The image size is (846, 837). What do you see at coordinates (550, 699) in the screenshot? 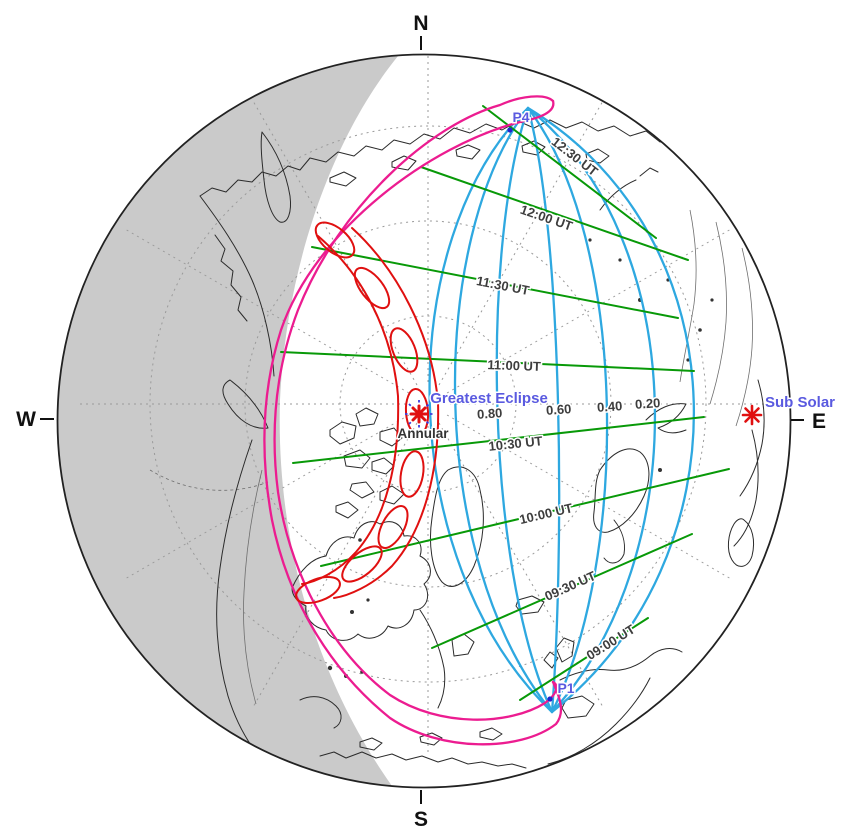
I see `p1-point` at bounding box center [550, 699].